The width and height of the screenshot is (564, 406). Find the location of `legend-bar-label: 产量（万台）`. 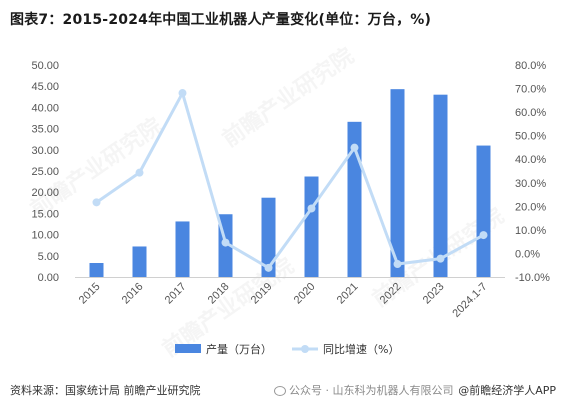

legend-bar-label: 产量（万台） is located at coordinates (239, 349).